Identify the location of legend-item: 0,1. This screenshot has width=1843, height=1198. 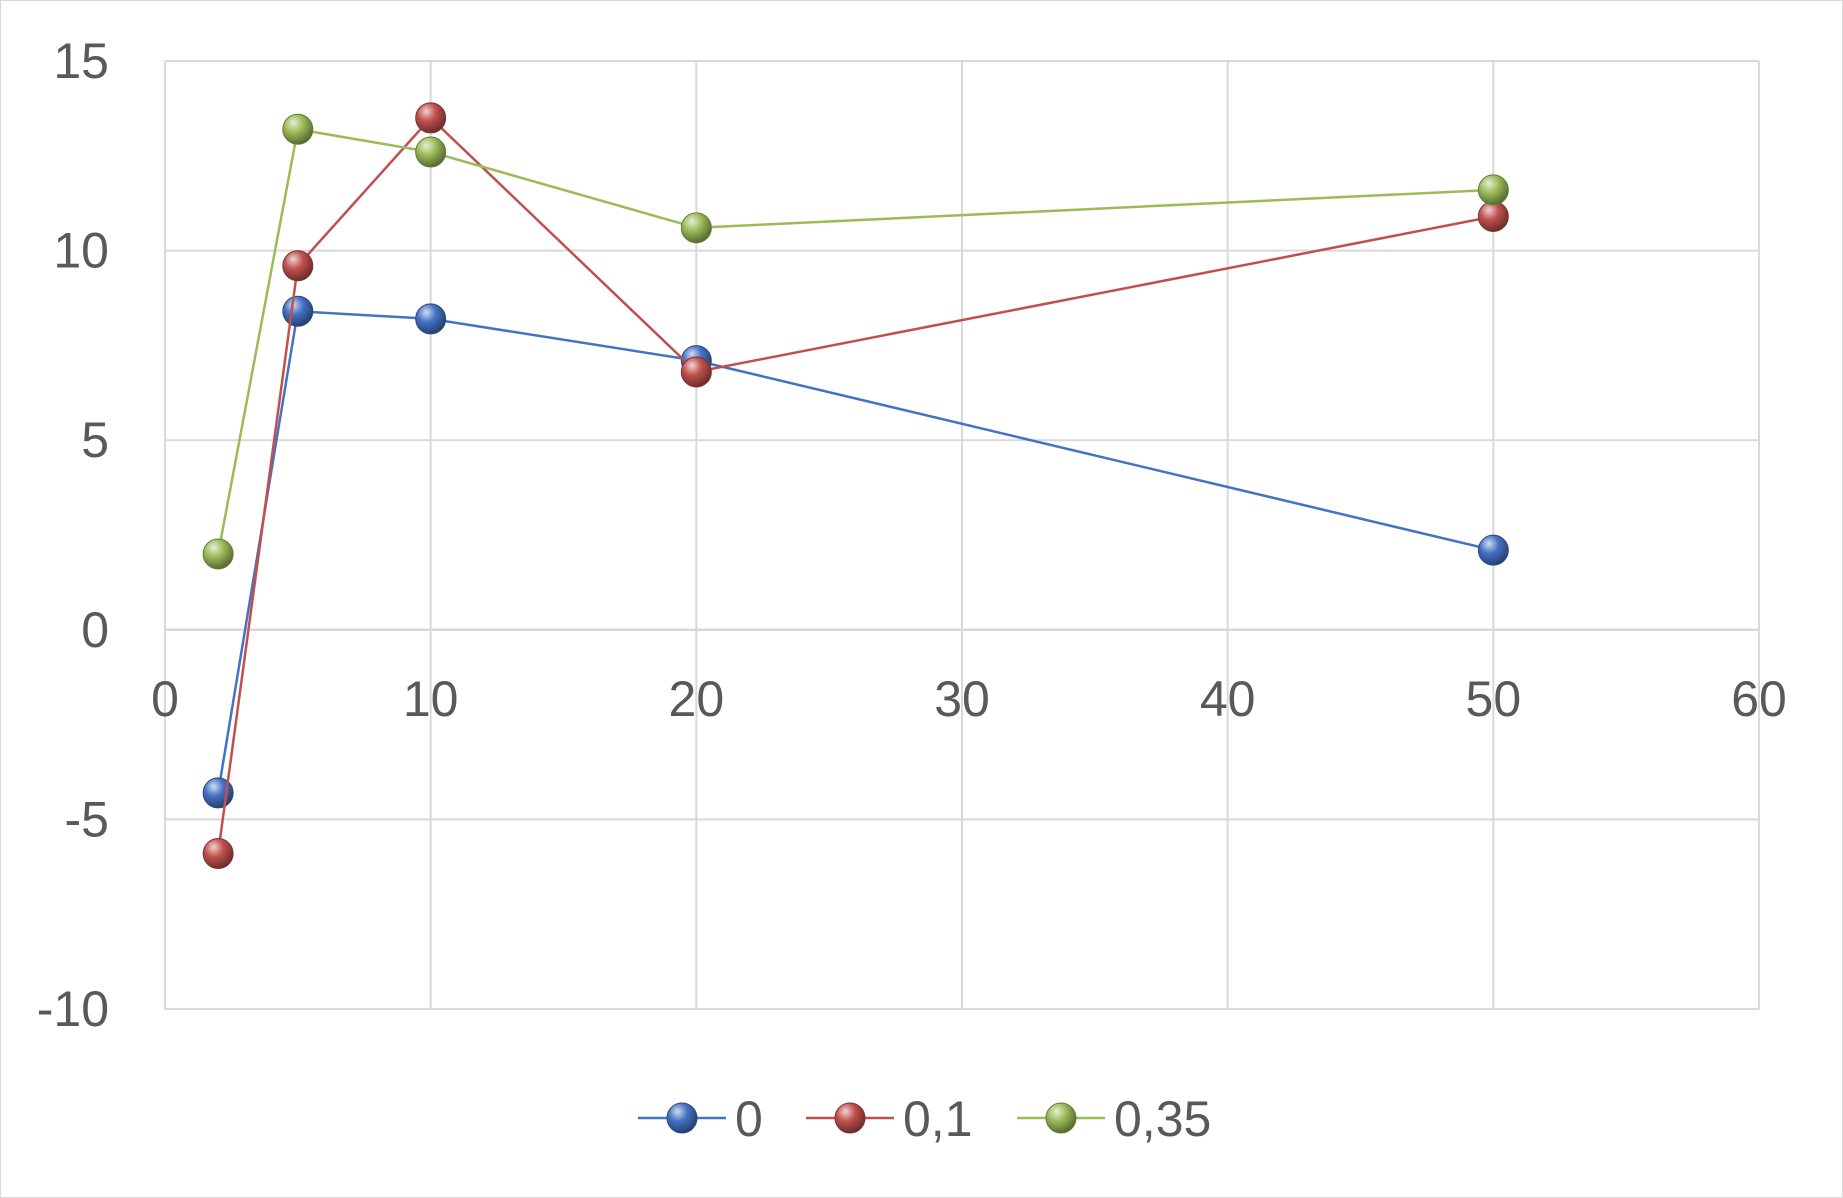
(889, 1119).